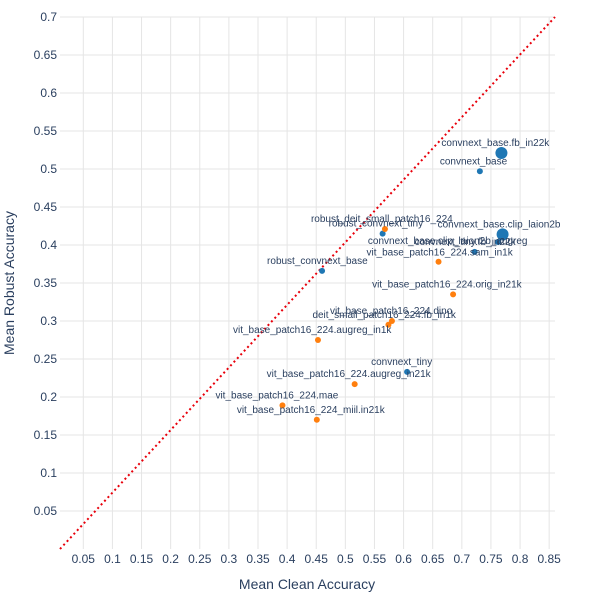  What do you see at coordinates (84, 559) in the screenshot?
I see `x-tick-label: 0.05` at bounding box center [84, 559].